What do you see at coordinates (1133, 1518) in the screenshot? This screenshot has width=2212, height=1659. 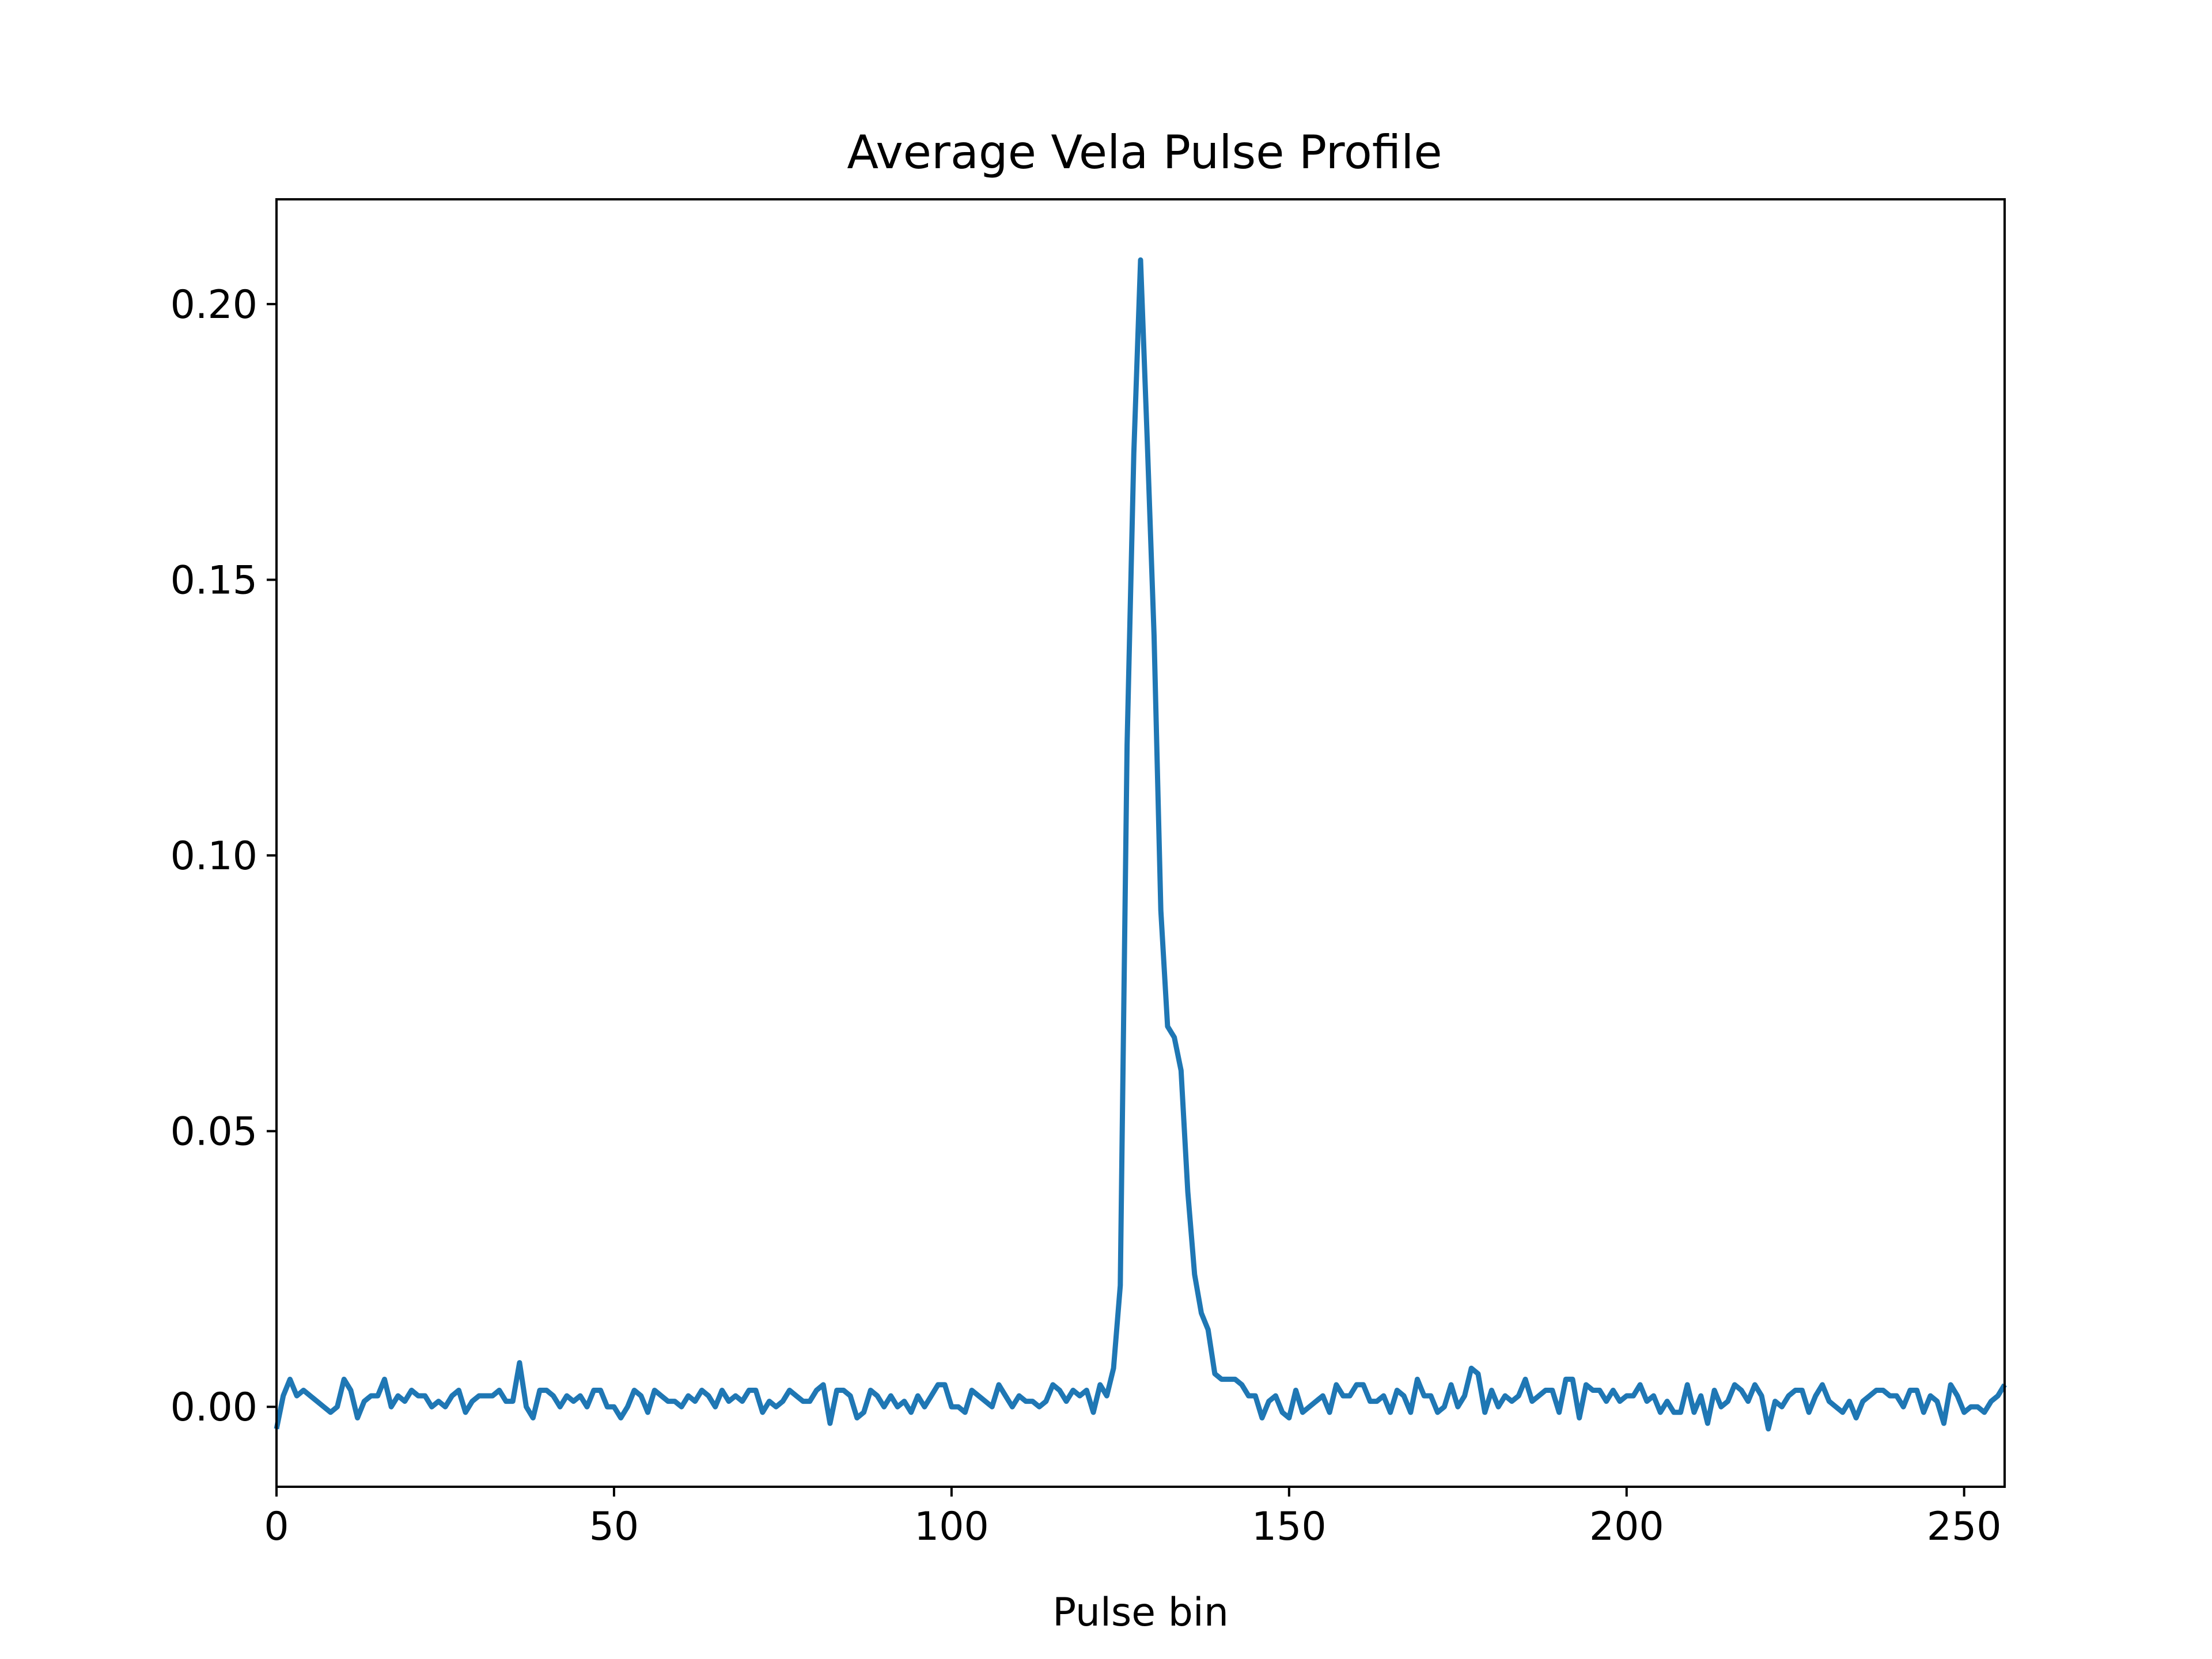 I see `x-axis: 0 50 100 150 200 250` at bounding box center [1133, 1518].